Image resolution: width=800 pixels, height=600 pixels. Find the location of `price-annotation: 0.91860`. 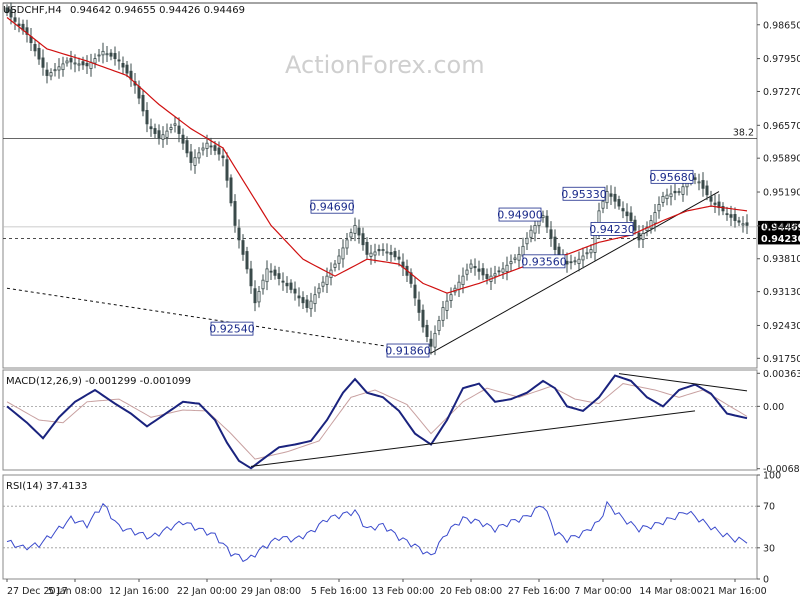

price-annotation: 0.91860 is located at coordinates (408, 350).